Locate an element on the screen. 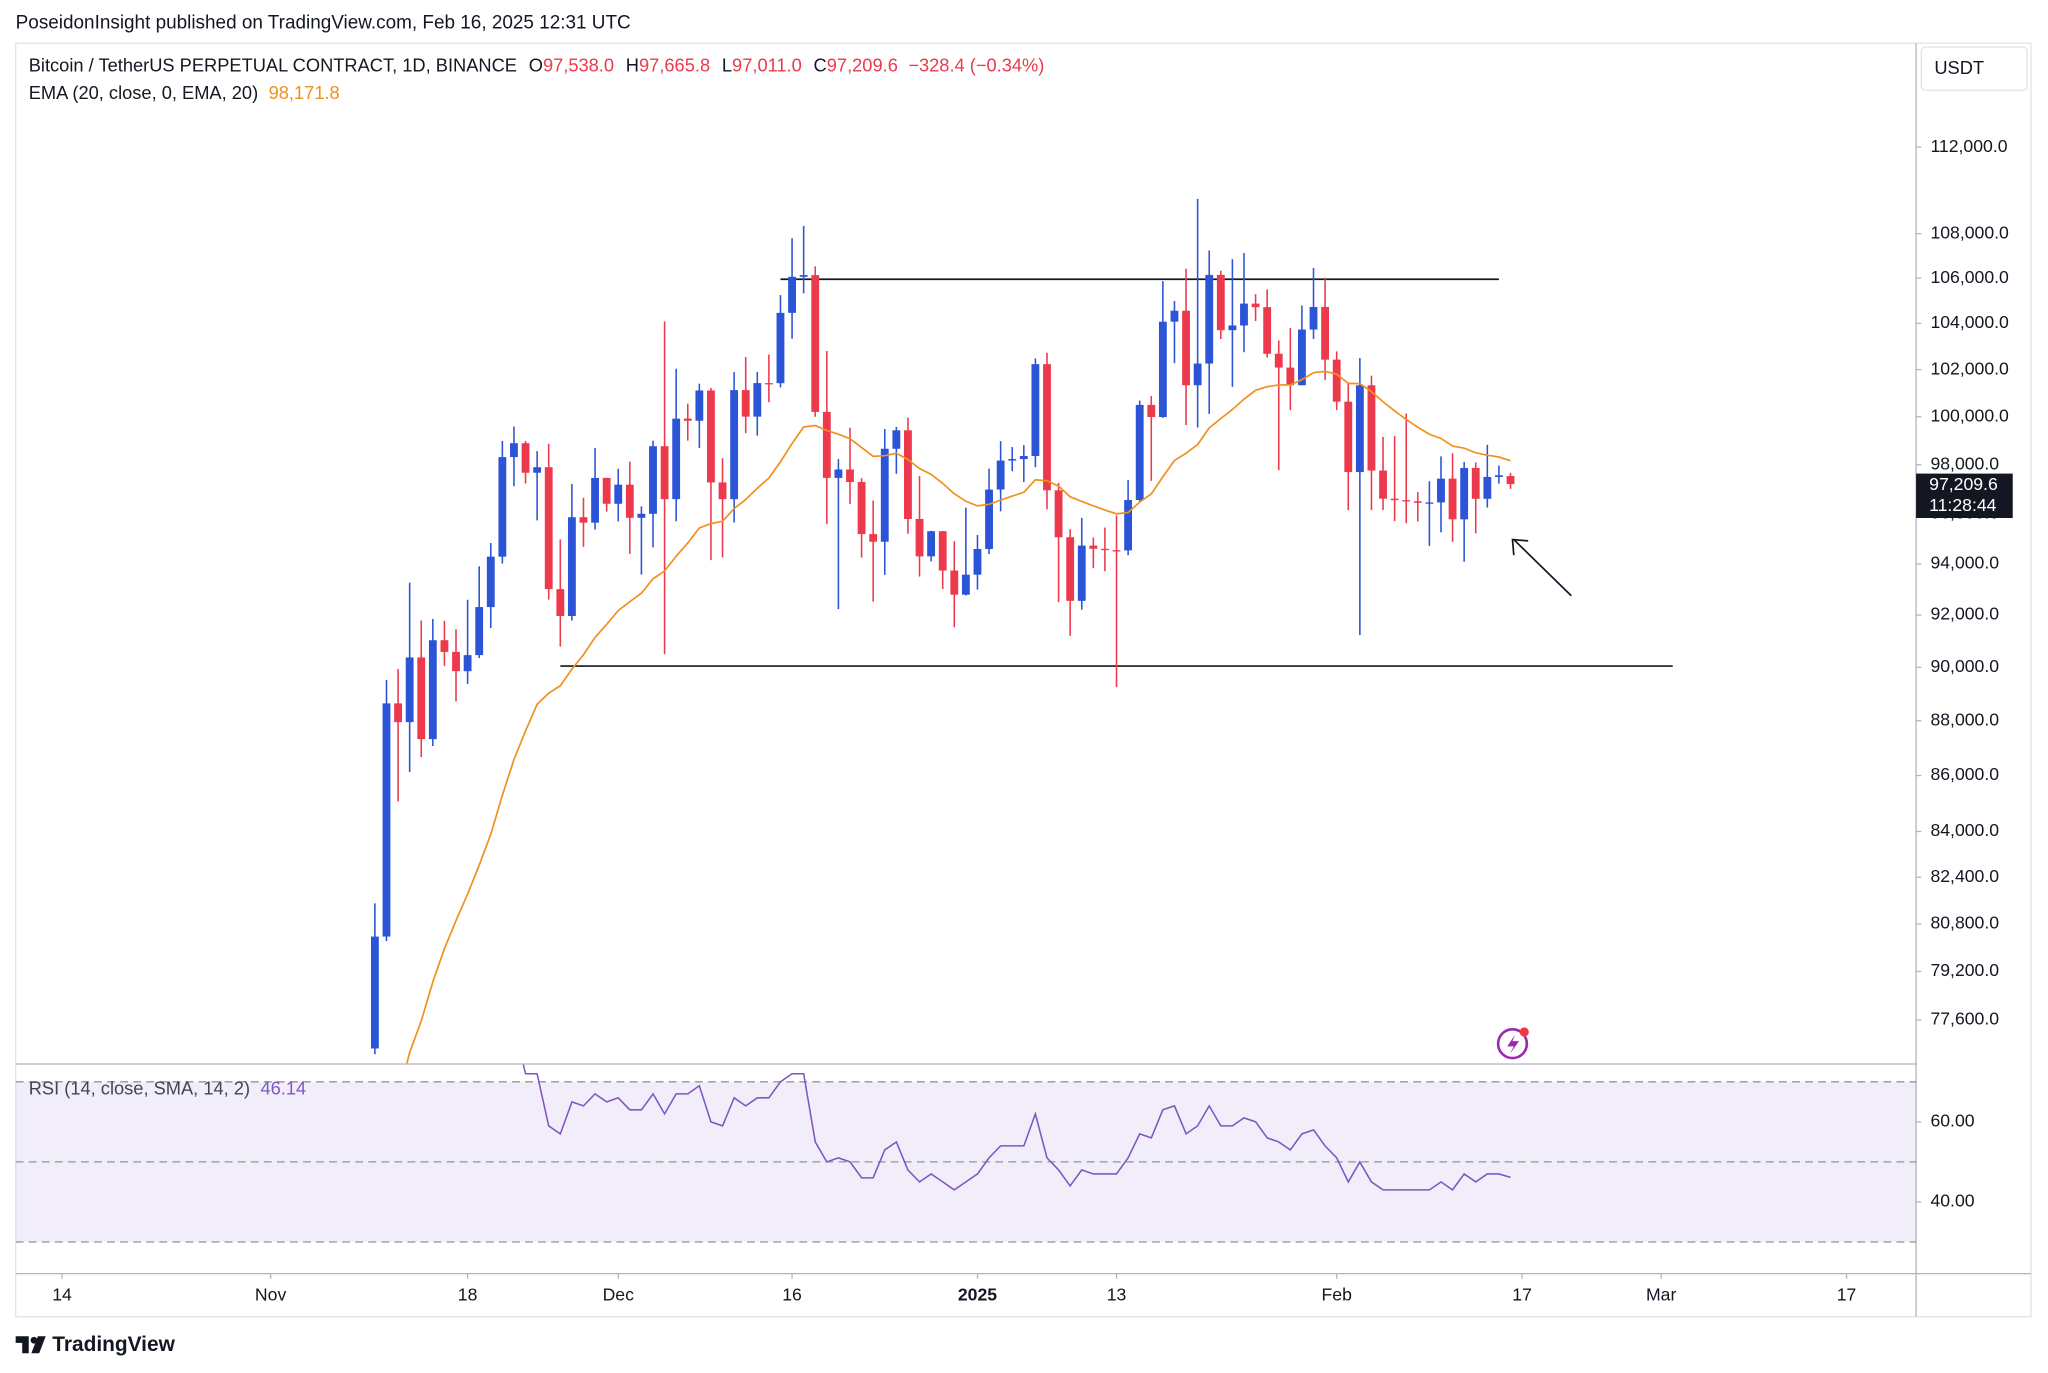 This screenshot has height=1373, width=2048. y-tick-label: 84,000.0 is located at coordinates (1964, 830).